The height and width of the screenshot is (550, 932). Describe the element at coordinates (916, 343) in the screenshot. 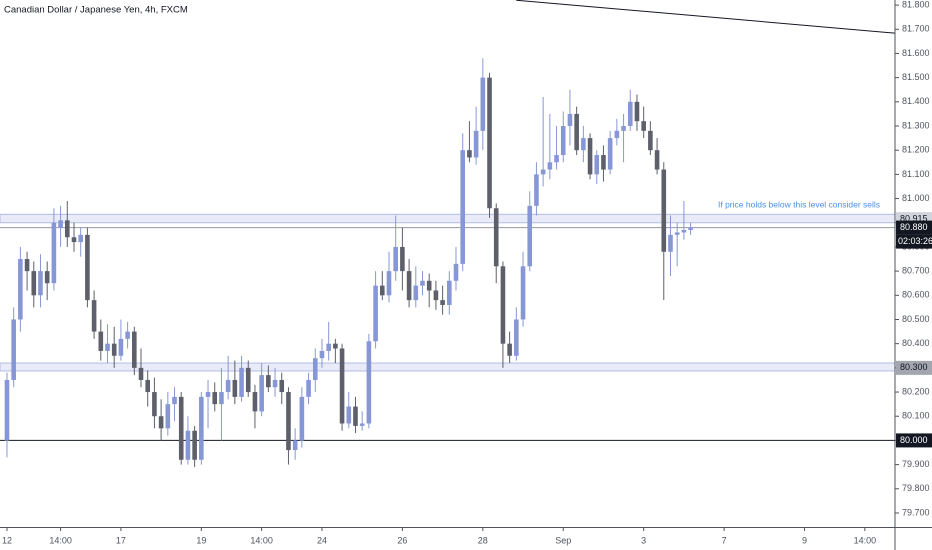

I see `y-tick-label: 80.400` at that location.